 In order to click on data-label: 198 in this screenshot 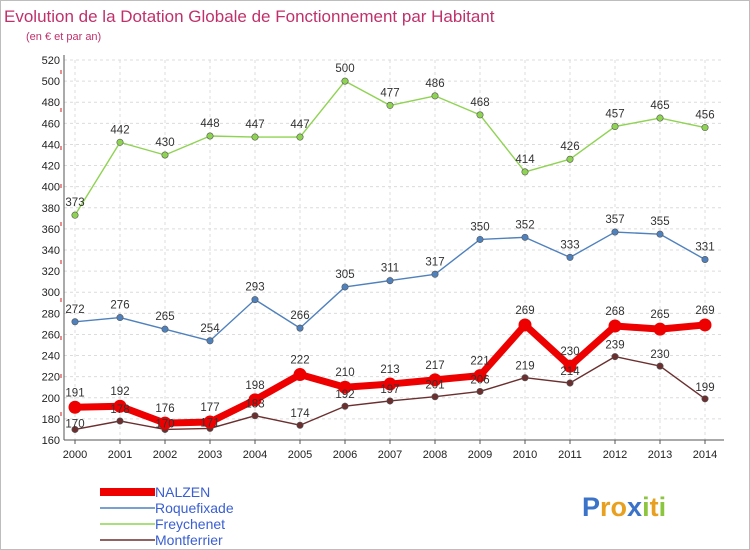, I will do `click(254, 386)`.